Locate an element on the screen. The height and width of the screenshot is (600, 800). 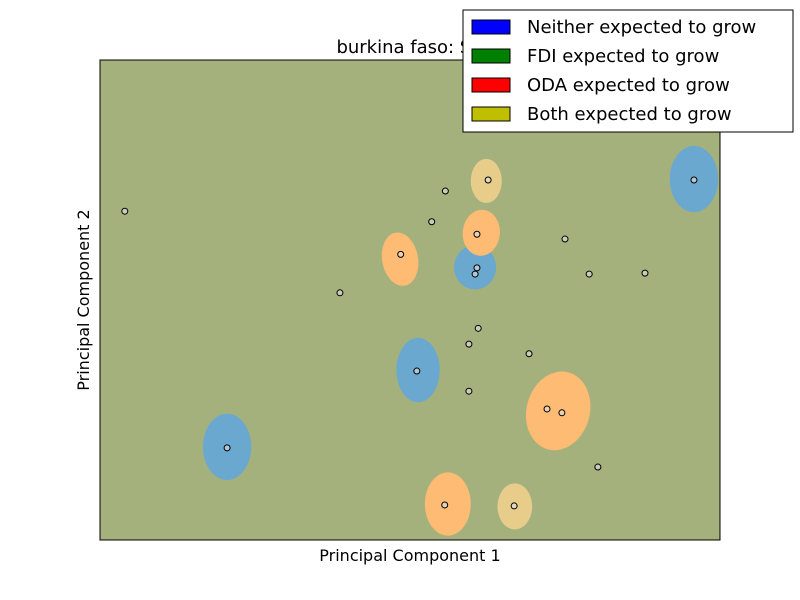
legend-label-1: Neither expected to grow is located at coordinates (641, 27).